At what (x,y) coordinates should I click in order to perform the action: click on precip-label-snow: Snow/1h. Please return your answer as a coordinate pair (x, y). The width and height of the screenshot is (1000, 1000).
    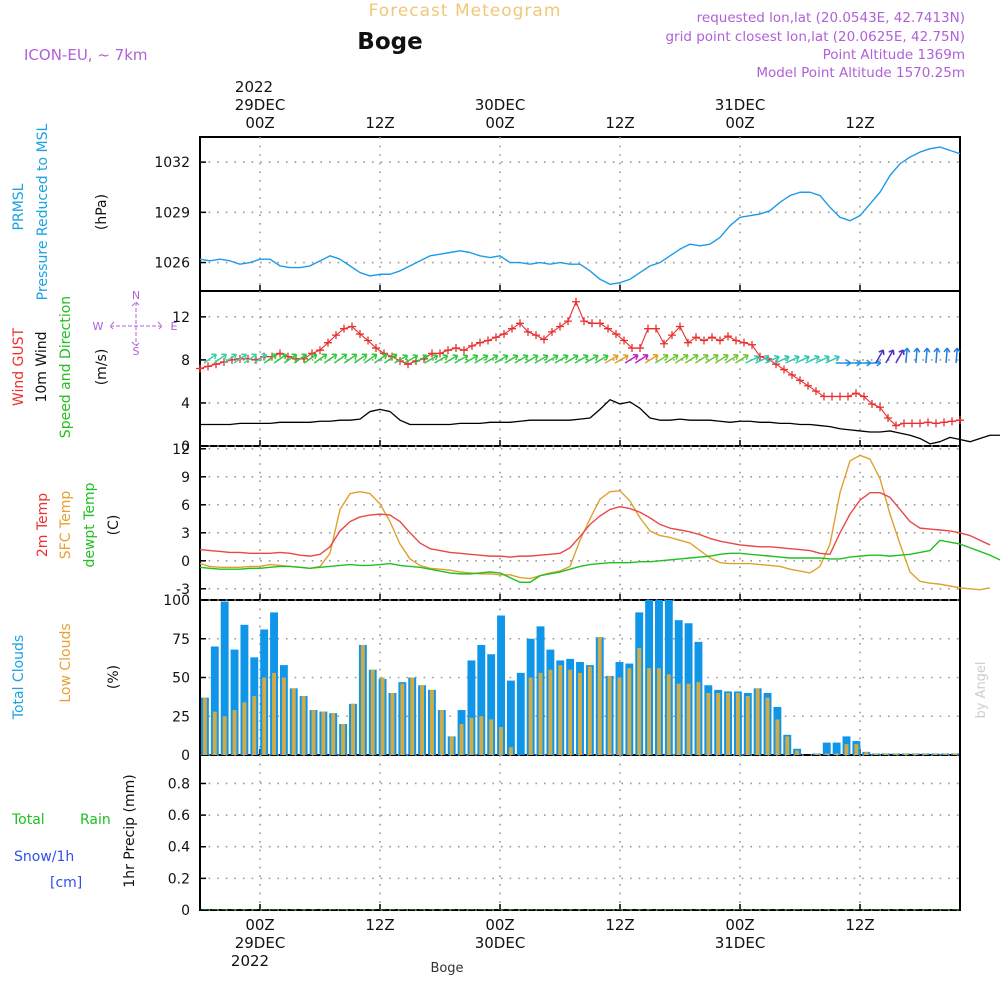
    Looking at the image, I should click on (44, 857).